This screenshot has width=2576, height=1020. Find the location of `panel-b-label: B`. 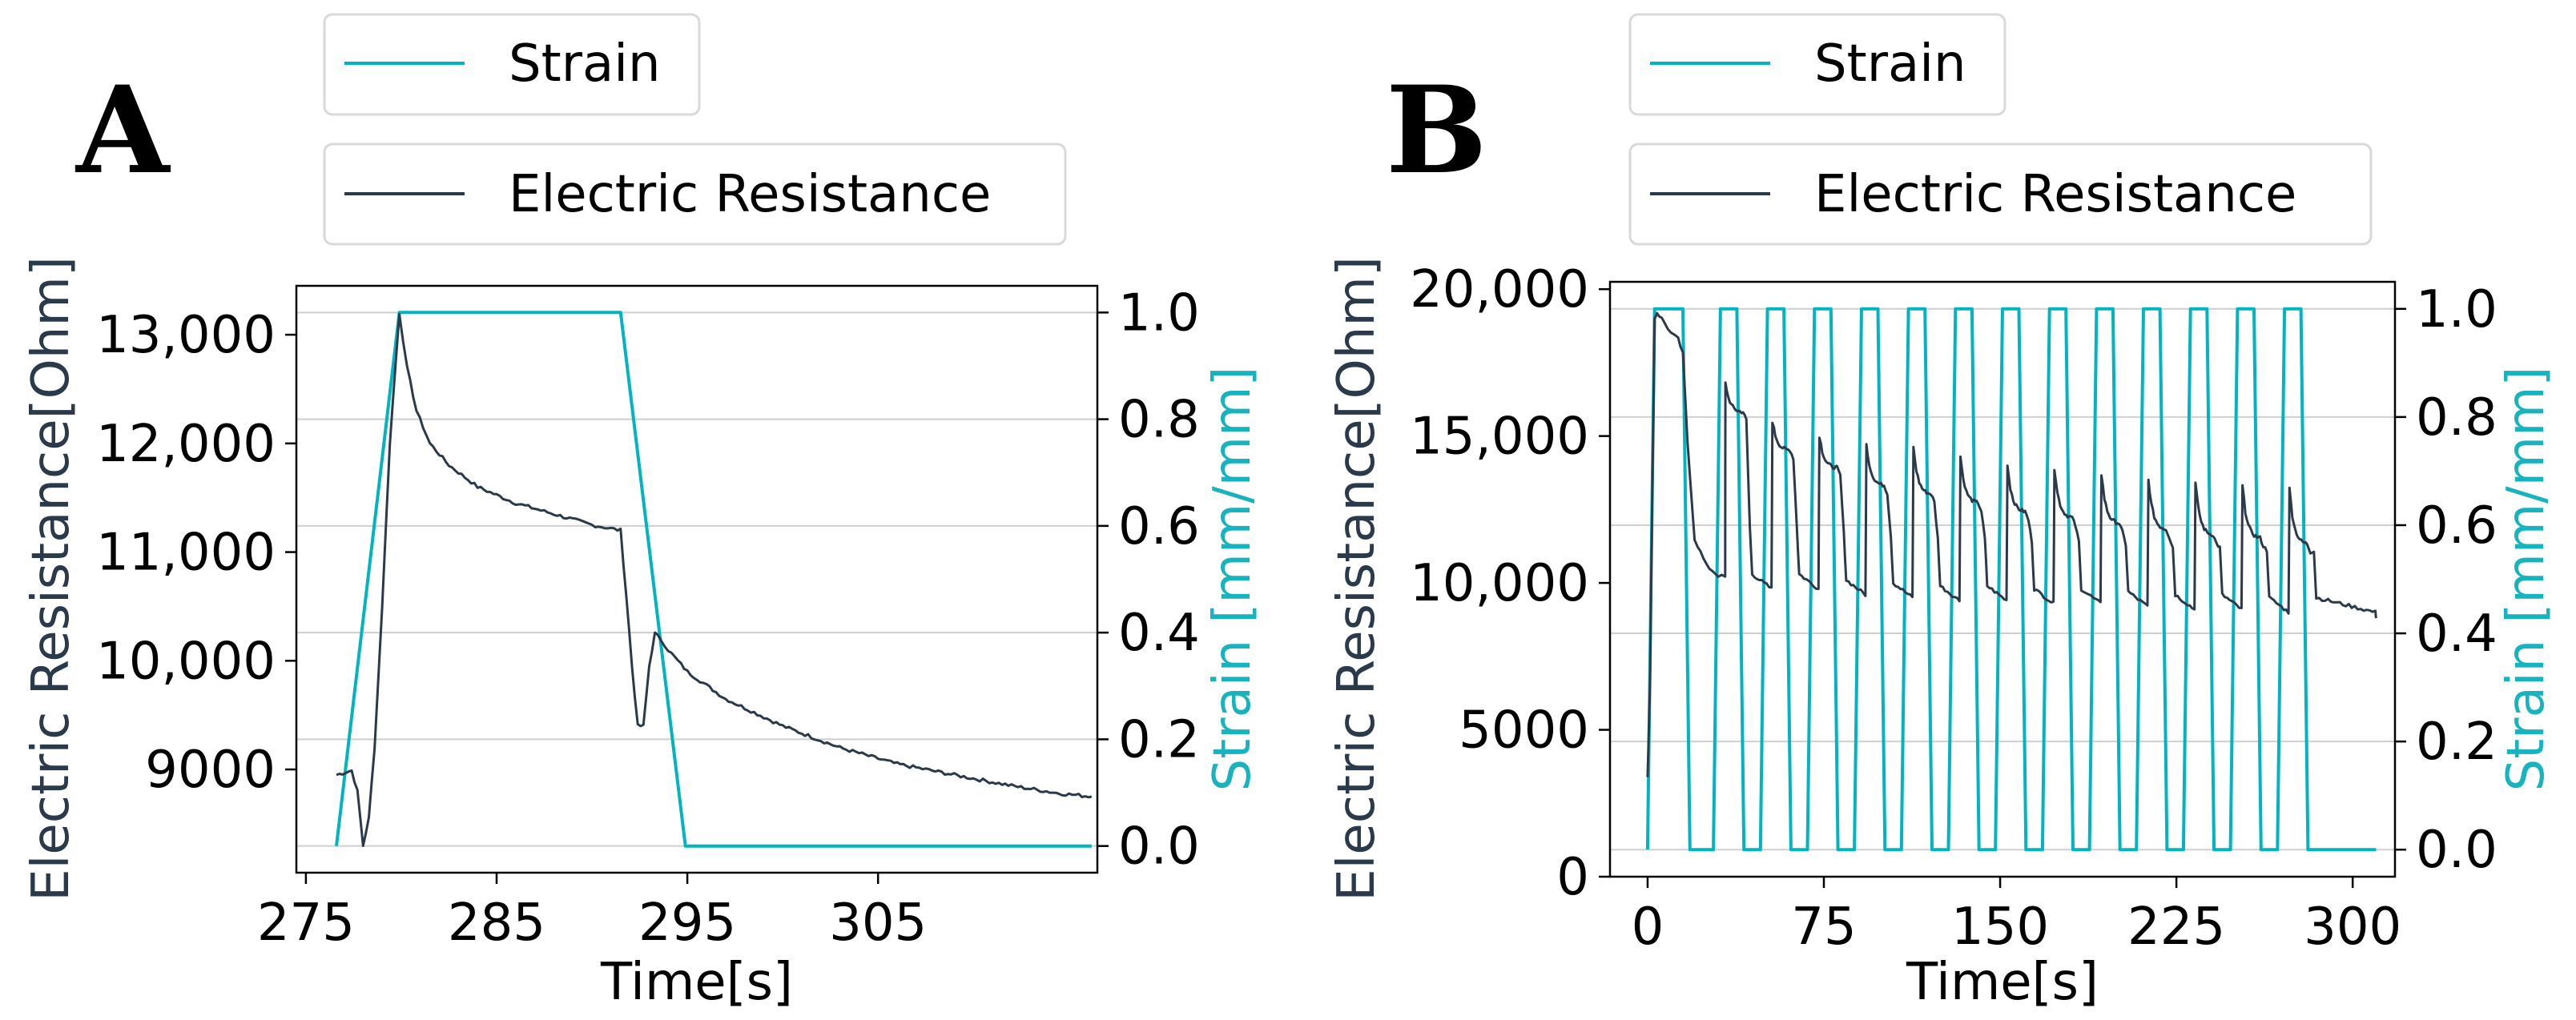

panel-b-label: B is located at coordinates (1436, 130).